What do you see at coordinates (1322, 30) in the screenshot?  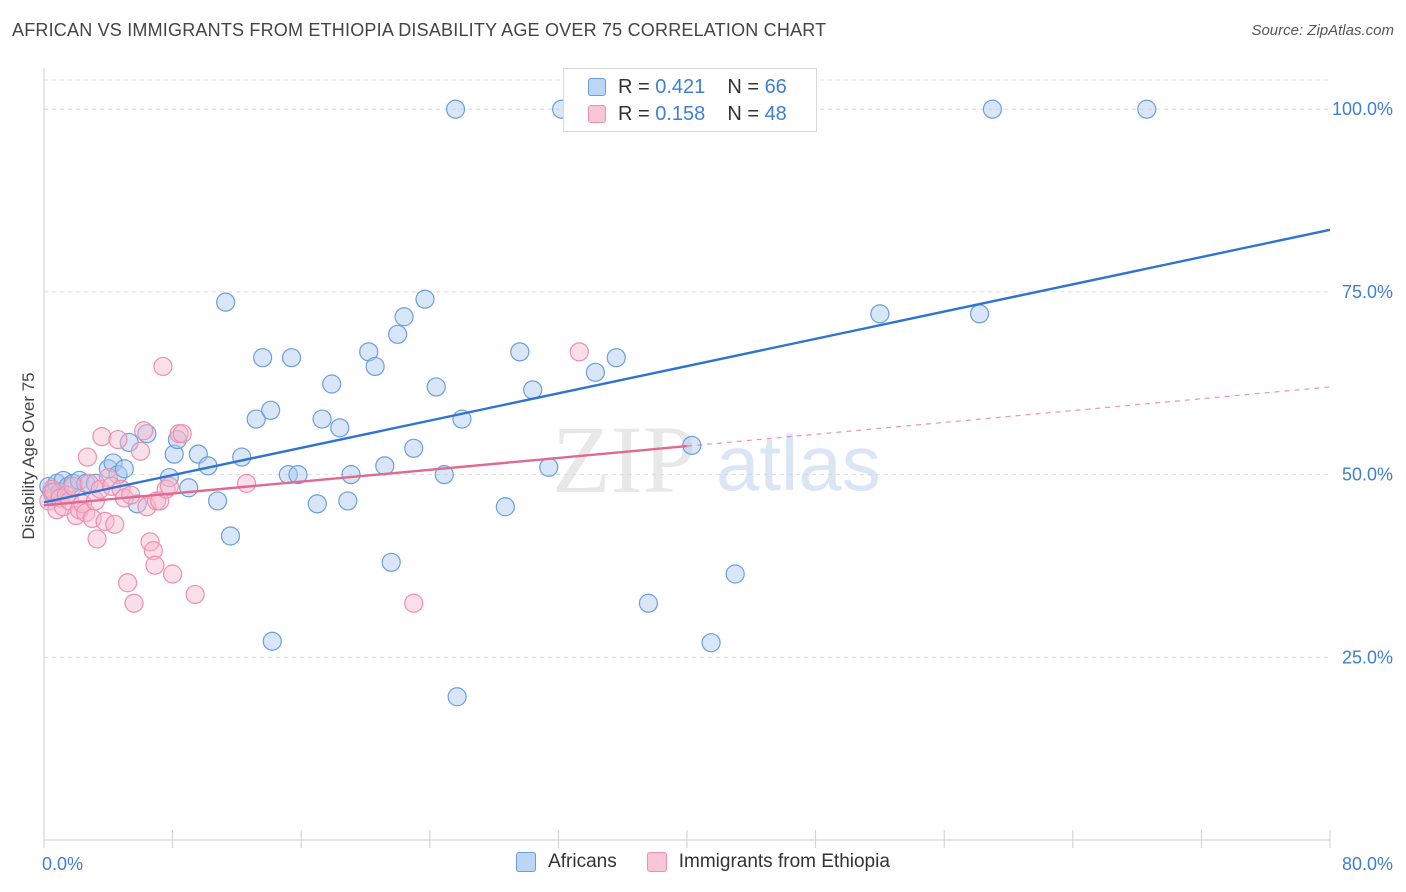 I see `source-credit: Source: ZipAtlas.com` at bounding box center [1322, 30].